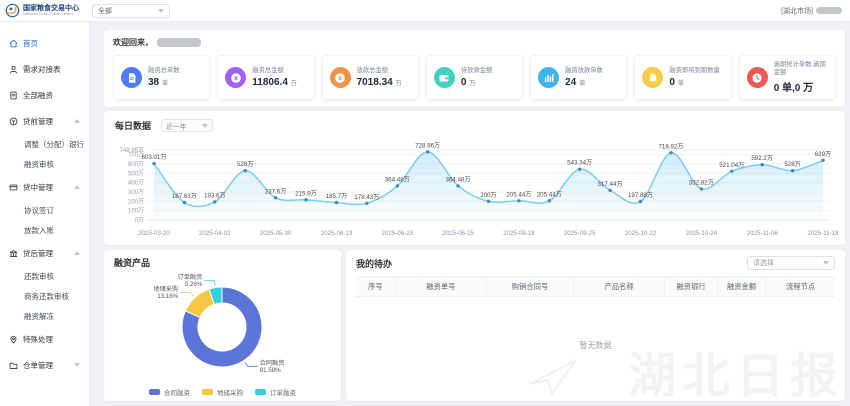  What do you see at coordinates (274, 82) in the screenshot?
I see `stat-value: 11806.4 万` at bounding box center [274, 82].